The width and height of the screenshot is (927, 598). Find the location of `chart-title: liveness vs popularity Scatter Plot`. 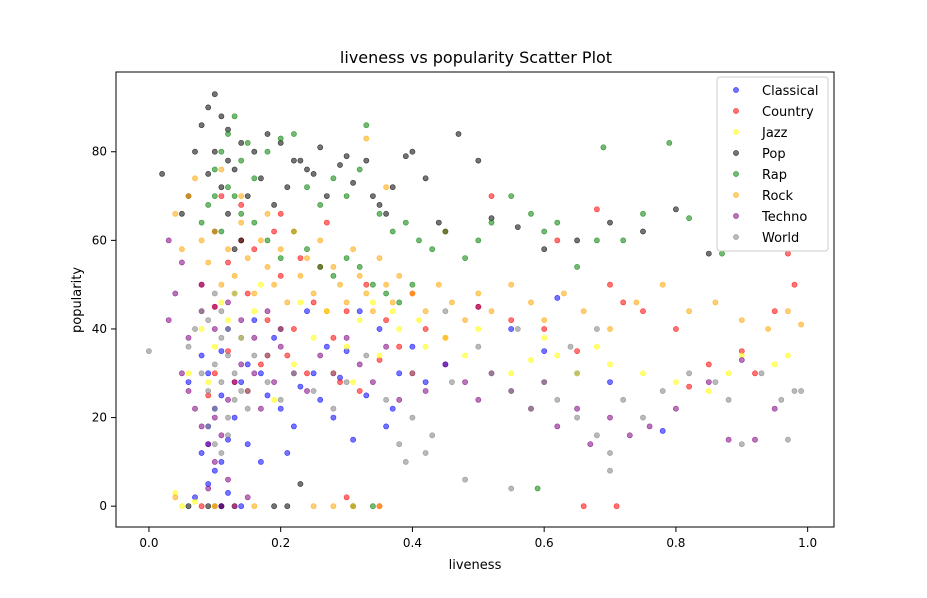

chart-title: liveness vs popularity Scatter Plot is located at coordinates (476, 57).